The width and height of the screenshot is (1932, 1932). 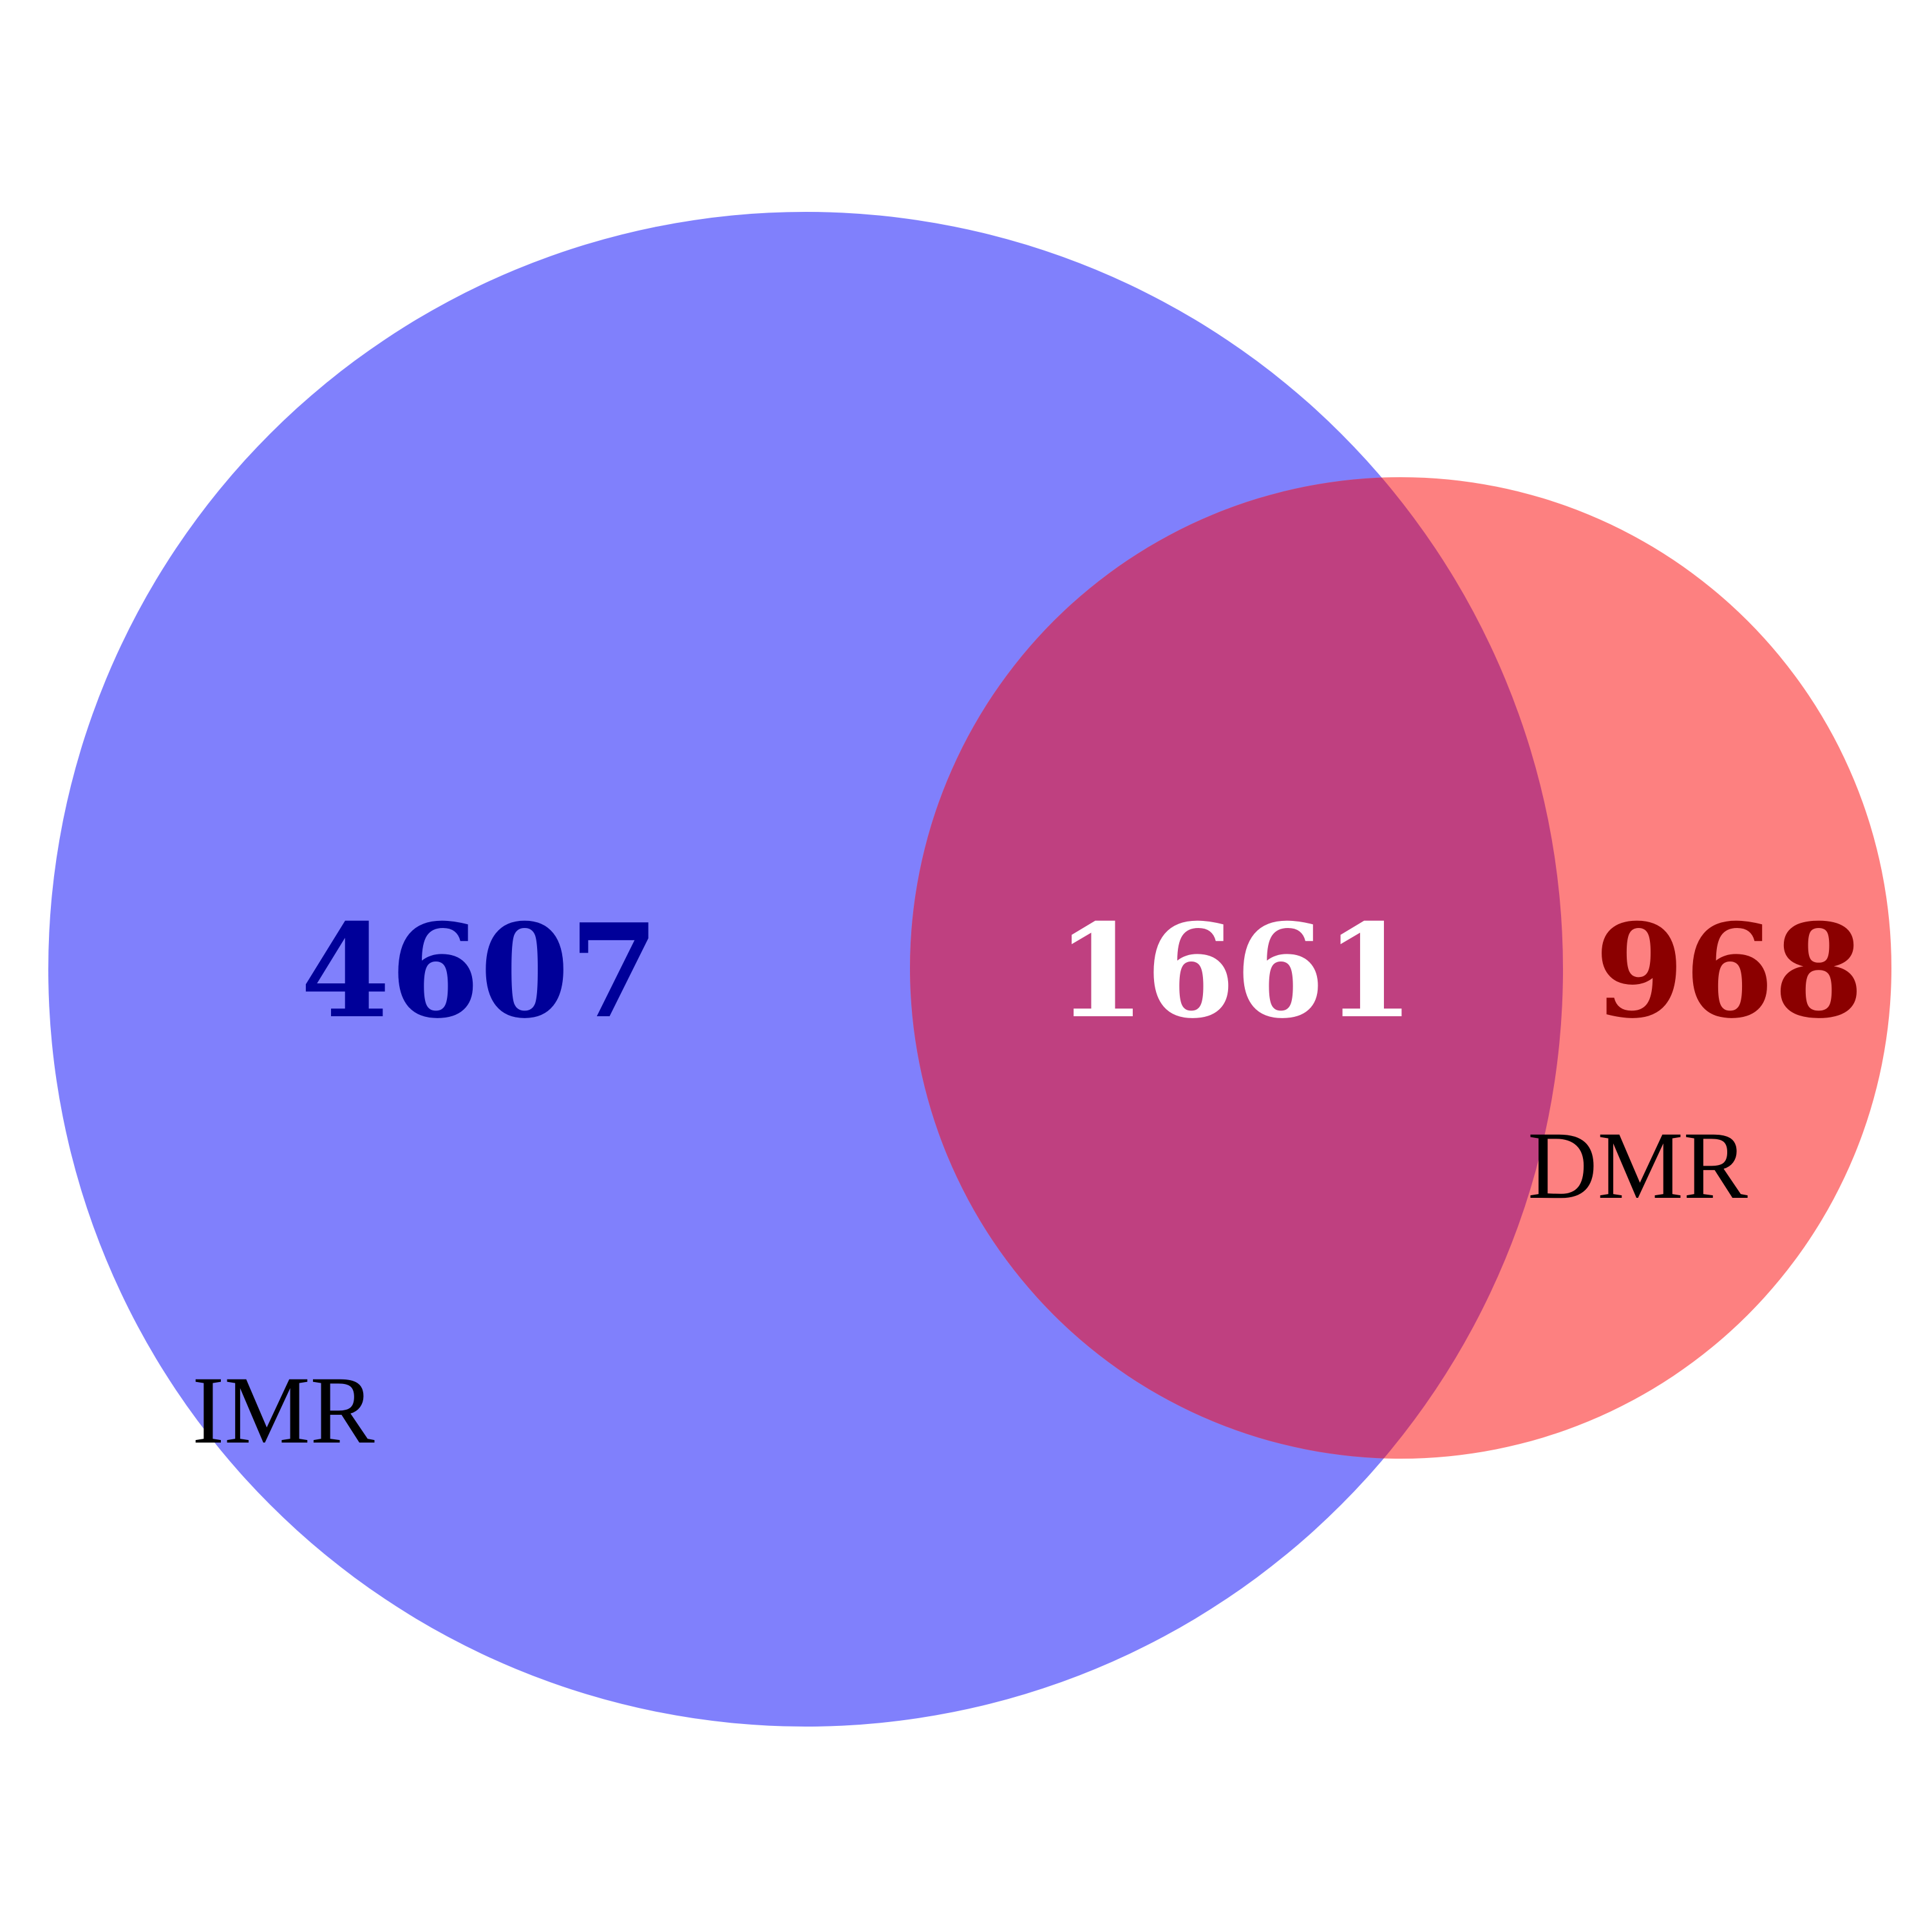 What do you see at coordinates (1235, 972) in the screenshot?
I see `intersection-count: 1661` at bounding box center [1235, 972].